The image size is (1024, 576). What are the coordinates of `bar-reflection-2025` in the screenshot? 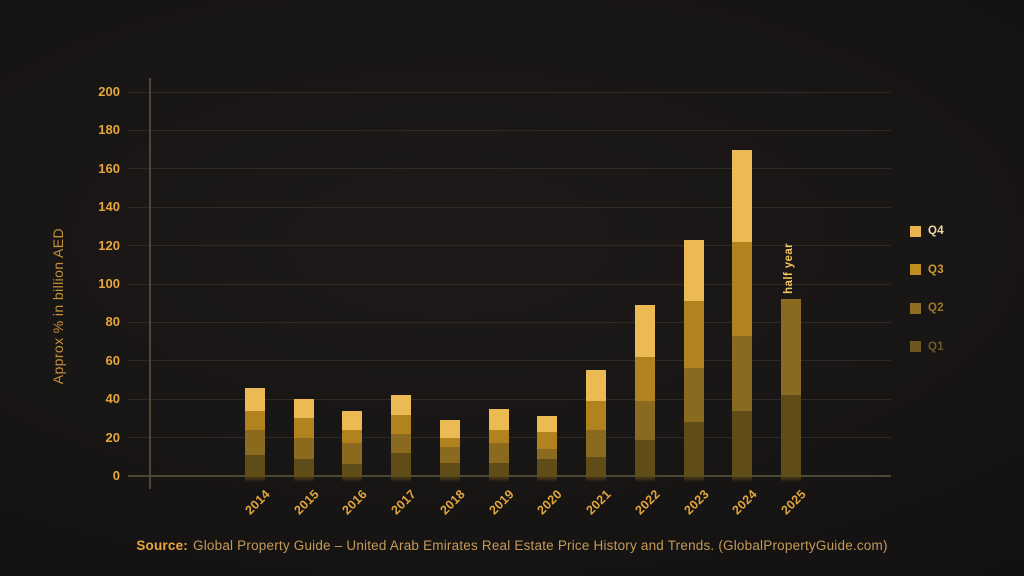 It's located at (791, 479).